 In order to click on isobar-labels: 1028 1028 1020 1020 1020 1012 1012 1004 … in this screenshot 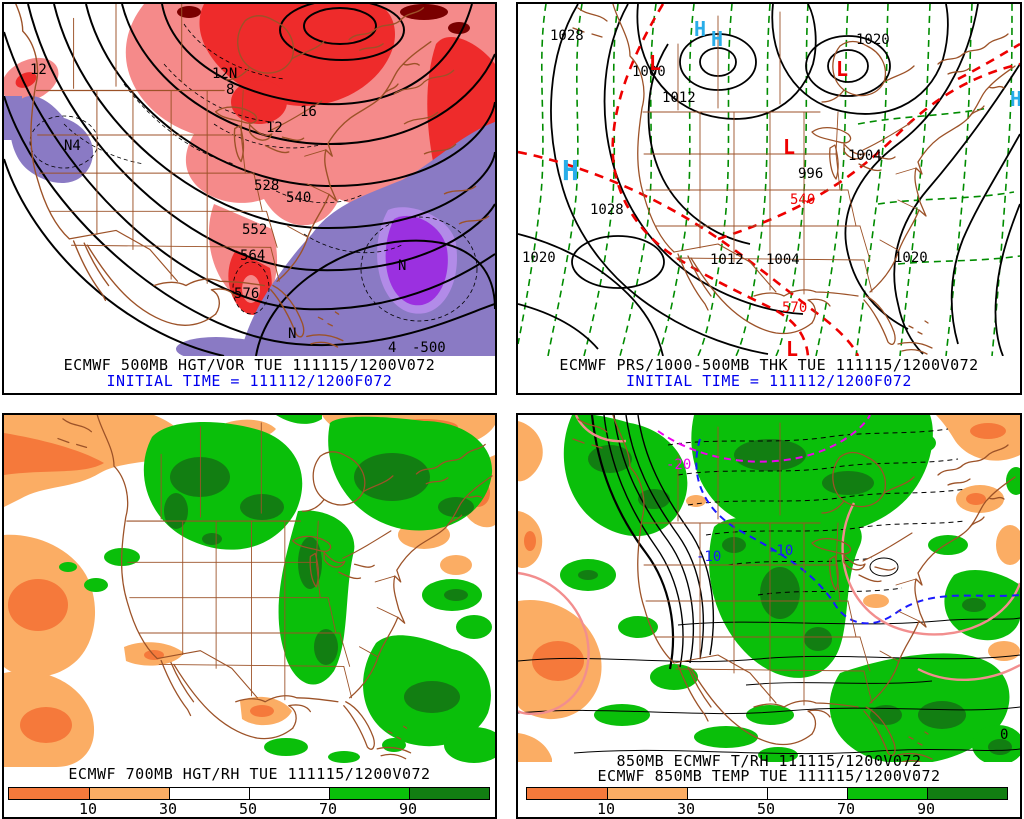, I will do `click(725, 148)`.